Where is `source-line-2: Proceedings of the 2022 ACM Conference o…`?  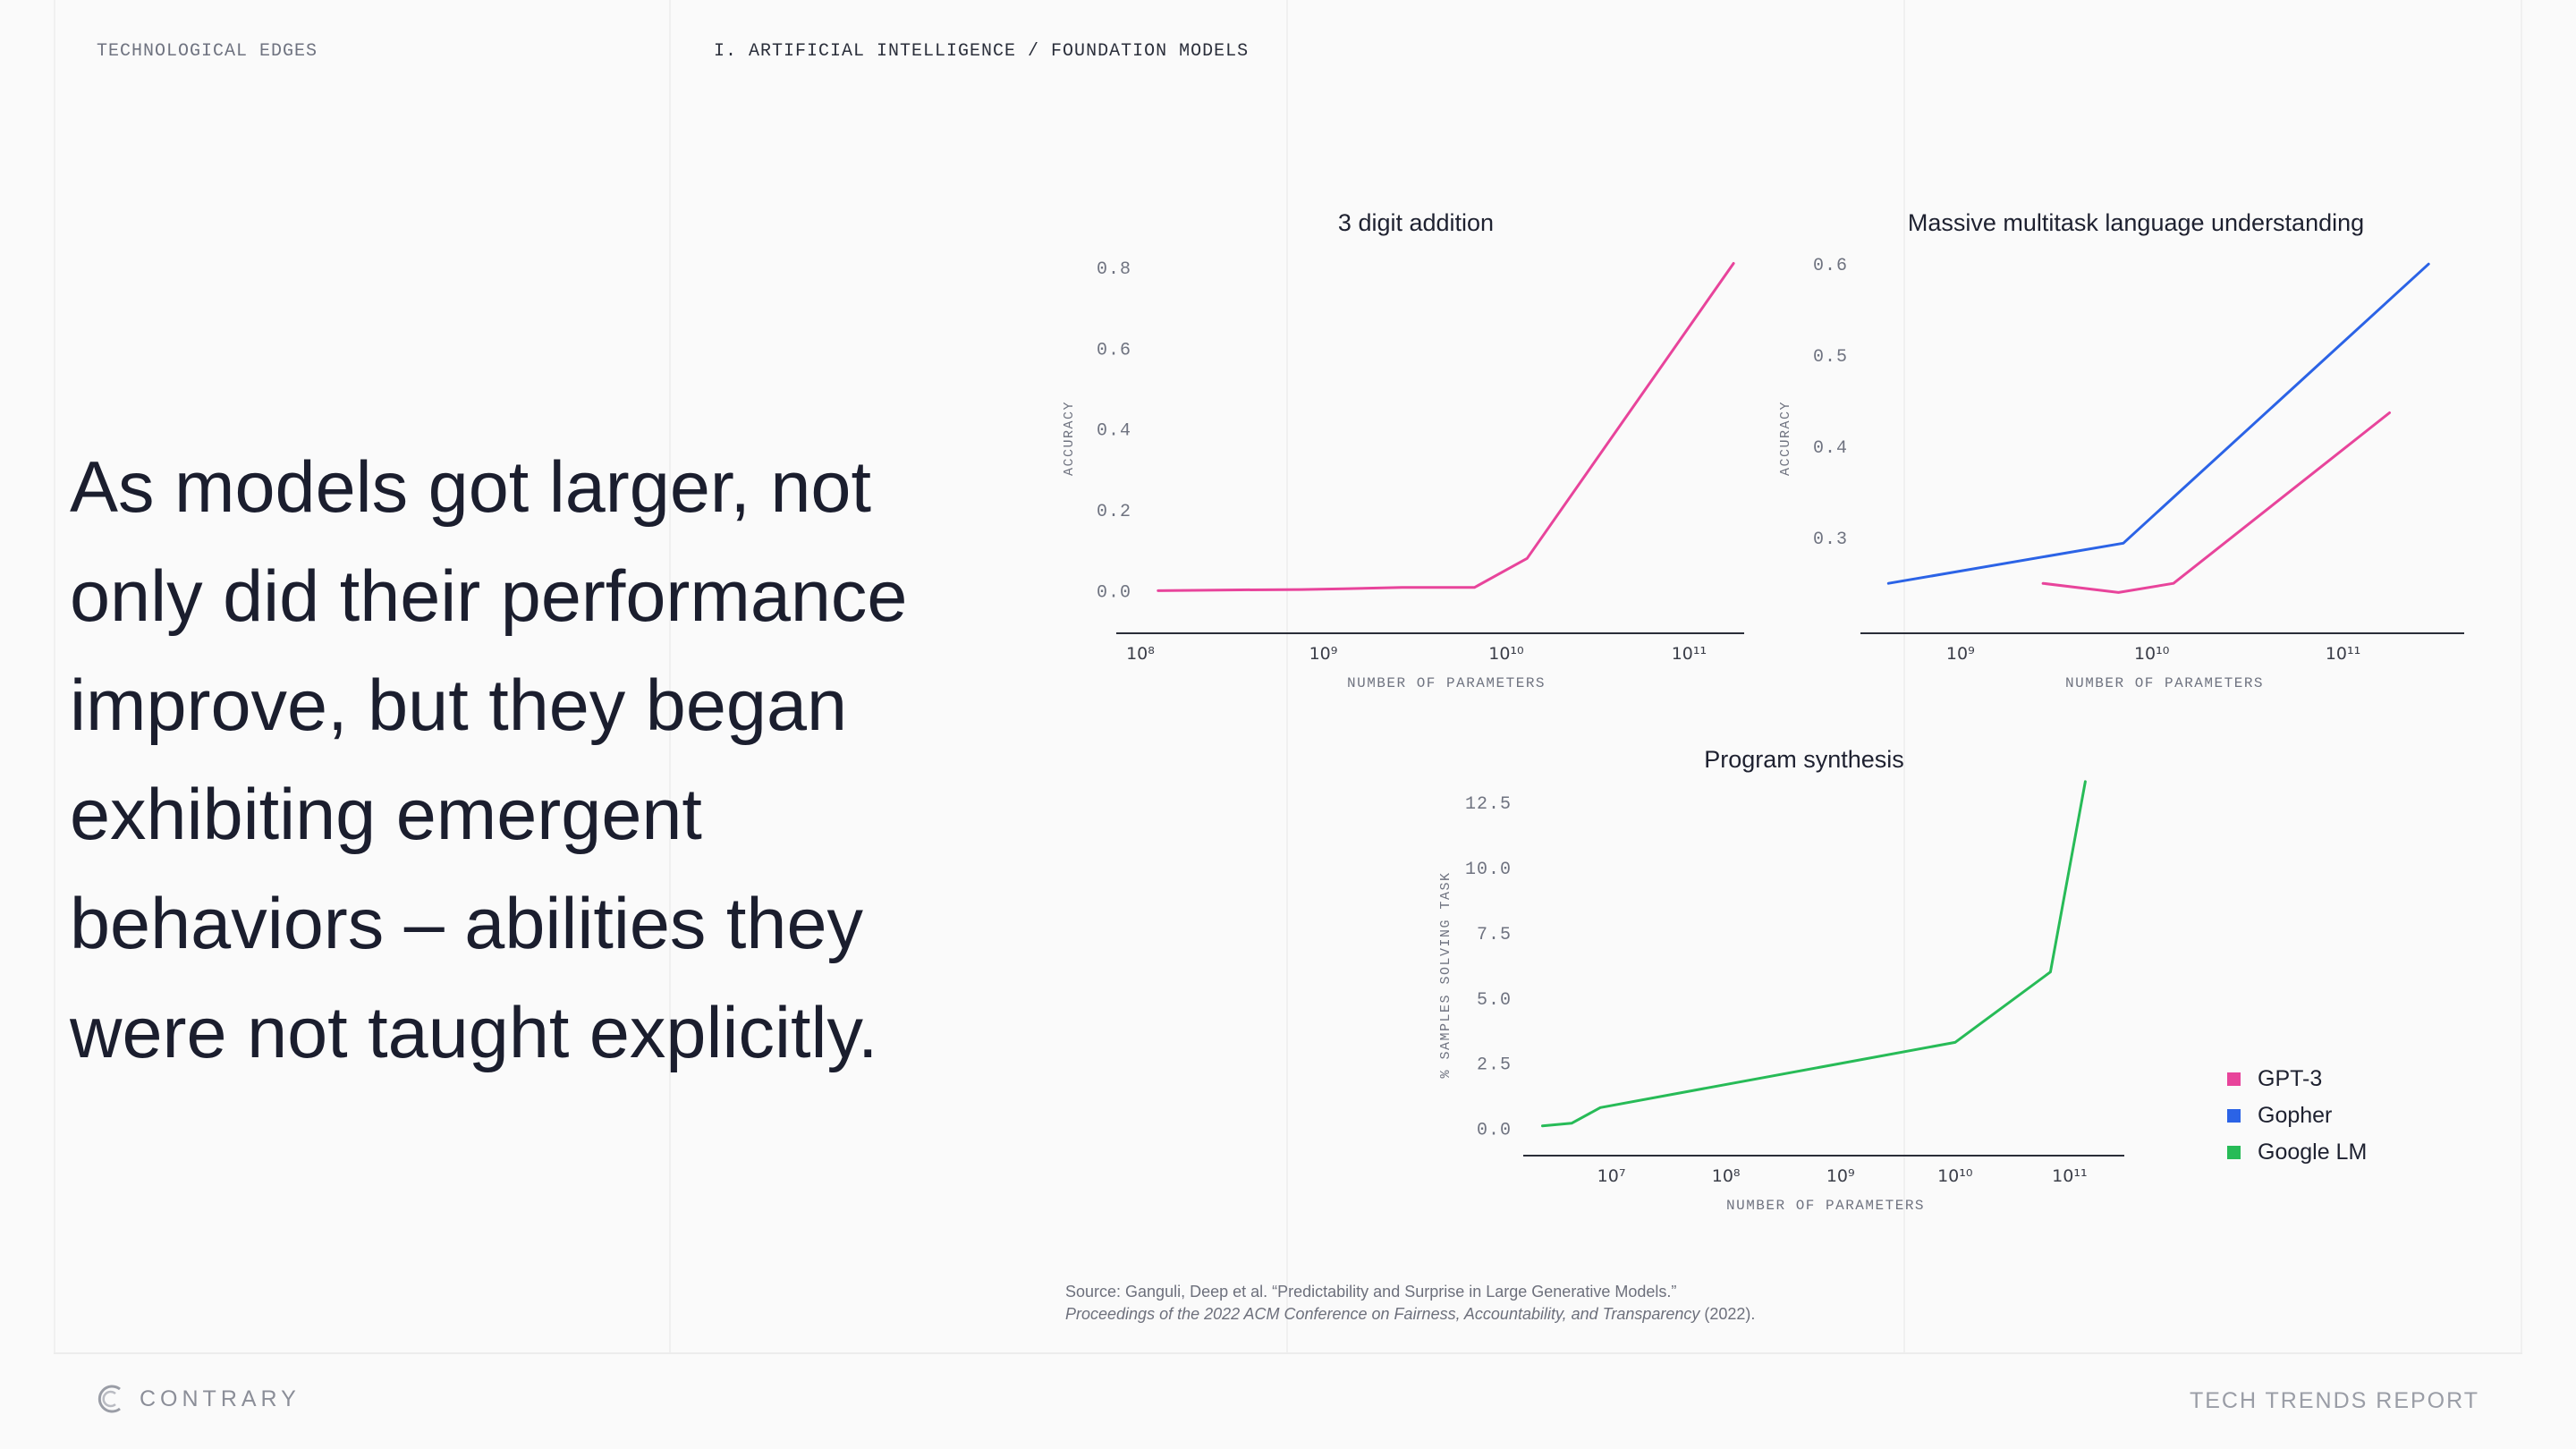 source-line-2: Proceedings of the 2022 ACM Conference o… is located at coordinates (1410, 1314).